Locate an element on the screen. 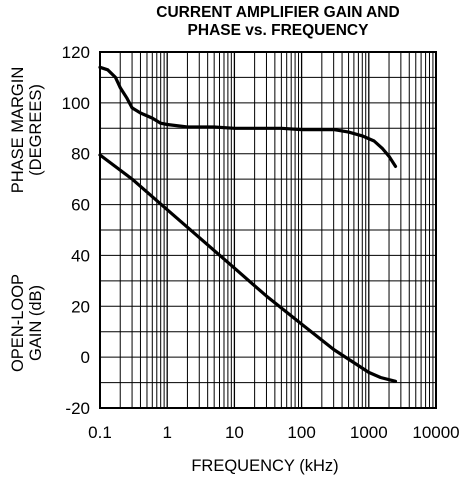 Image resolution: width=476 pixels, height=480 pixels. y-axis-label-open-loop-gain: OPEN-LOOP GAIN (dB) is located at coordinates (27, 323).